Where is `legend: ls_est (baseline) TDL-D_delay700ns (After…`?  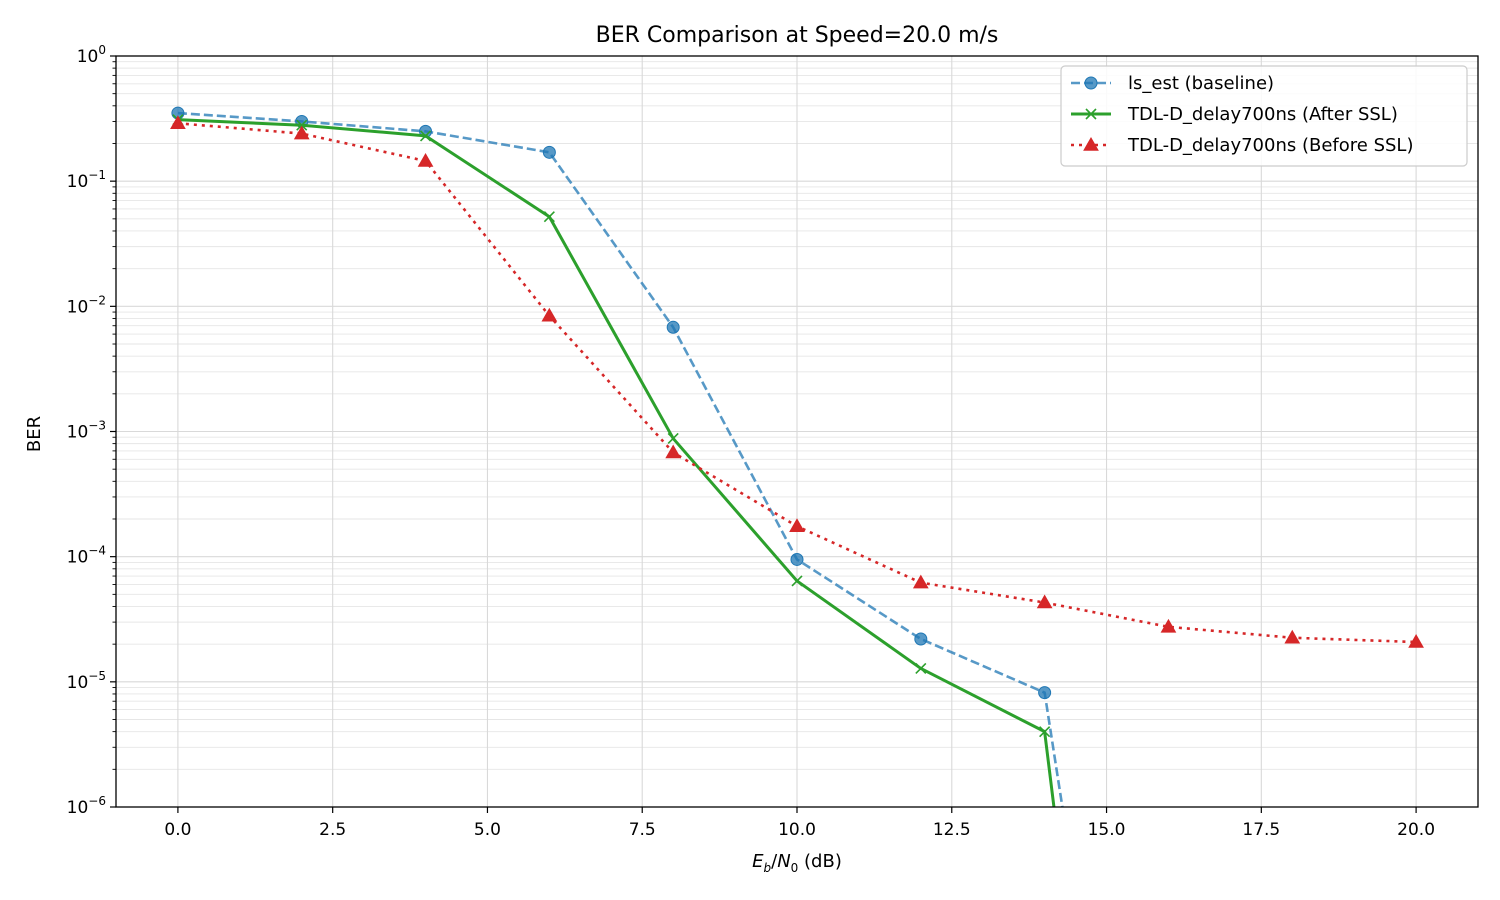
legend: ls_est (baseline) TDL-D_delay700ns (After… is located at coordinates (1264, 116).